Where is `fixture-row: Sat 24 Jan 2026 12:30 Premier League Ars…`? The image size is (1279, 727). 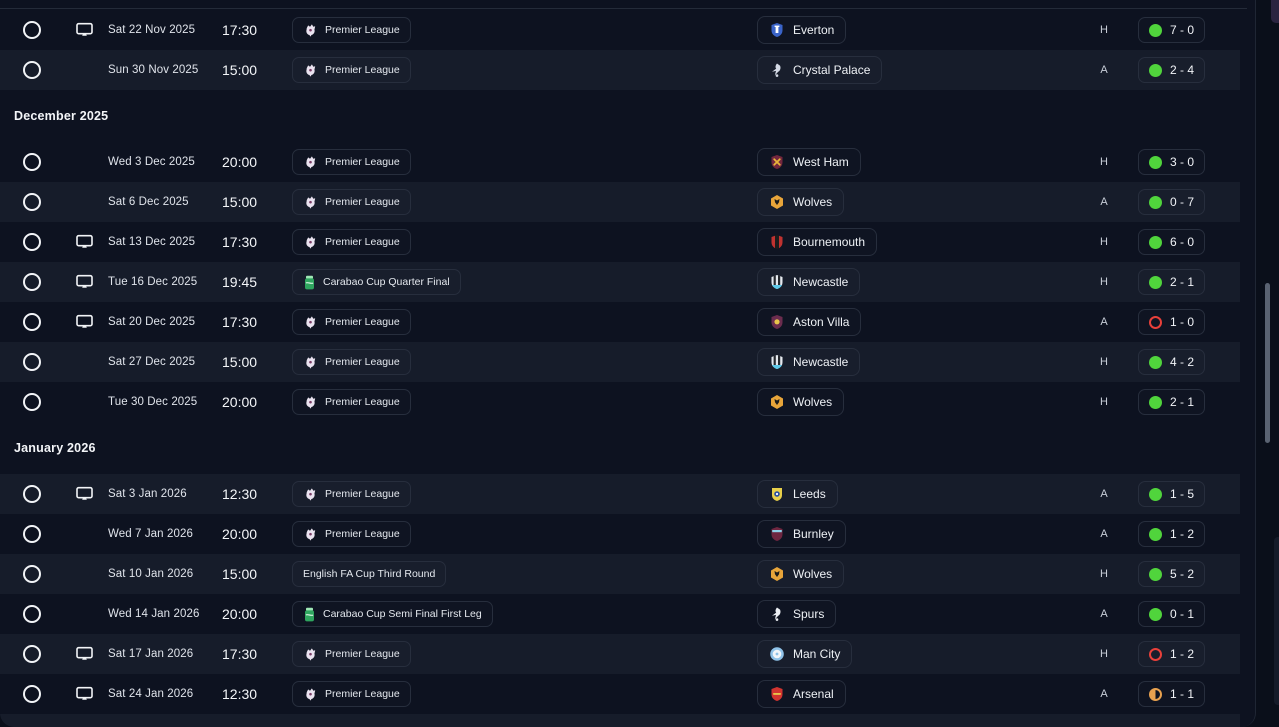 fixture-row: Sat 24 Jan 2026 12:30 Premier League Ars… is located at coordinates (620, 694).